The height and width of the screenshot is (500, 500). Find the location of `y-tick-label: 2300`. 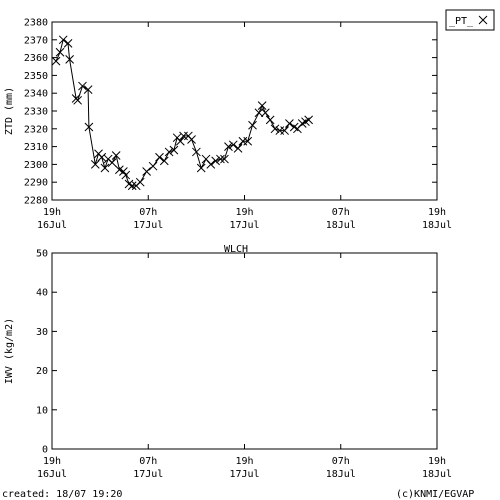

y-tick-label: 2300 is located at coordinates (36, 165).